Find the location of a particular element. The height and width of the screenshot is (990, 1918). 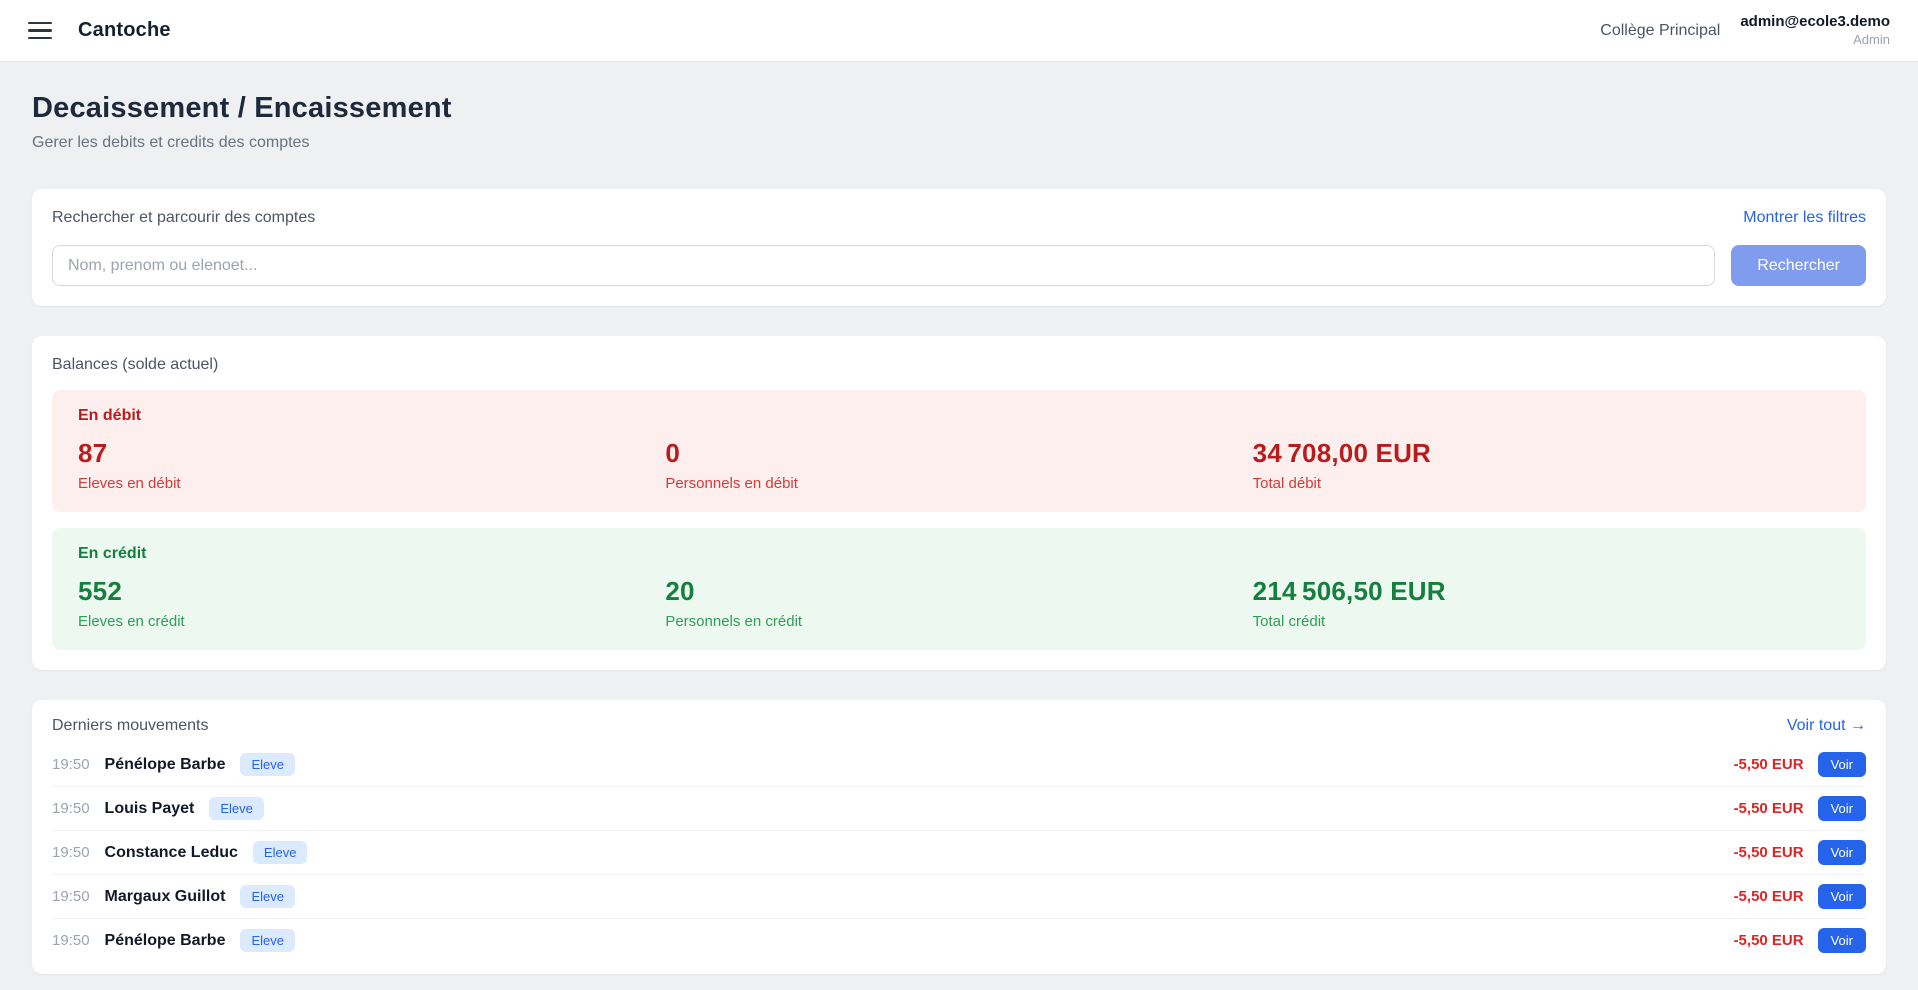

page-title: Decaissement / Encaissement is located at coordinates (242, 108).